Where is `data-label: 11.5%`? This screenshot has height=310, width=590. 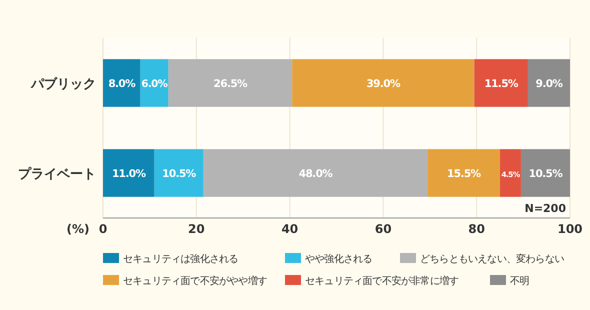 data-label: 11.5% is located at coordinates (501, 84).